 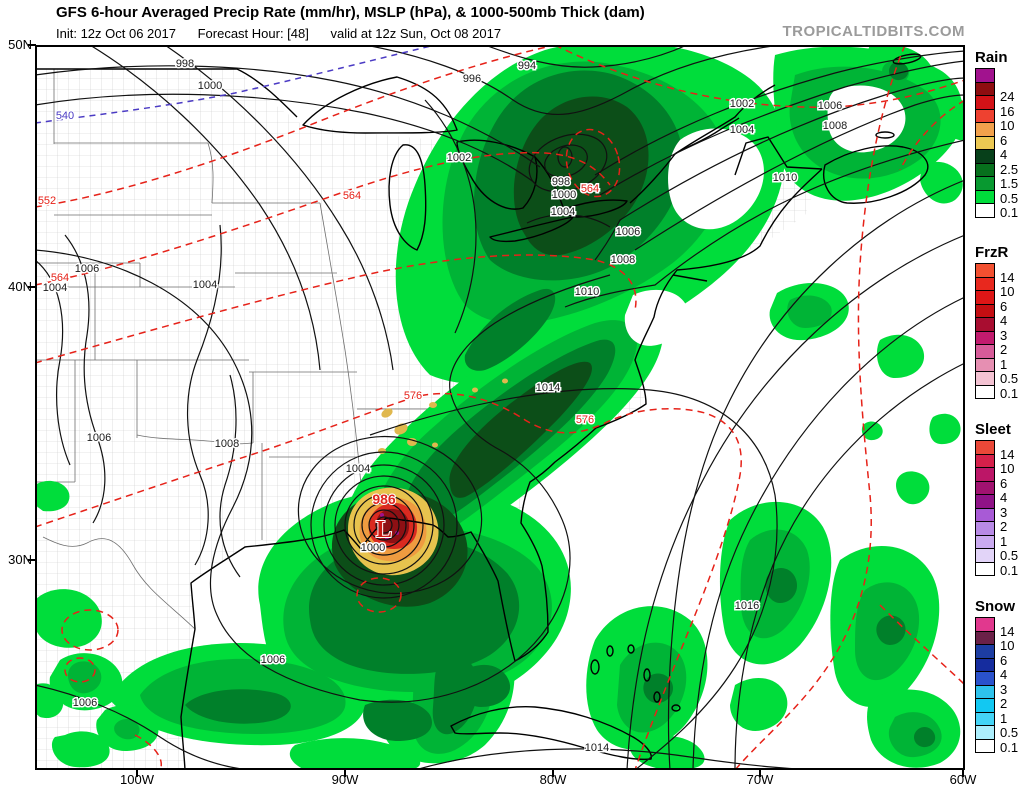 I want to click on valid-time: valid at 12z Sun, Oct 08 2017, so click(x=416, y=33).